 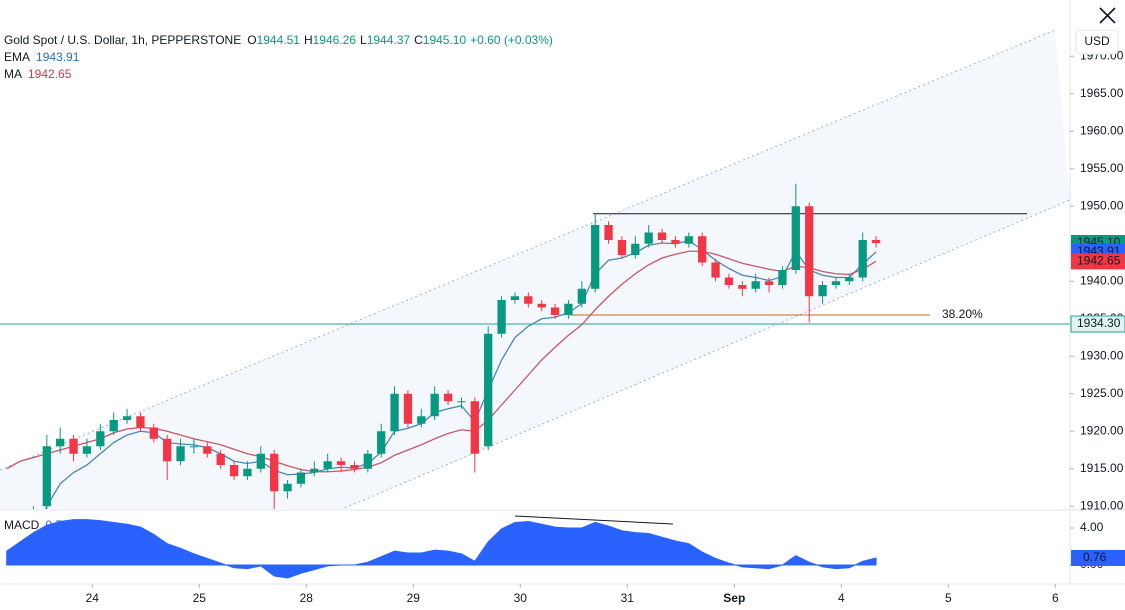 I want to click on x-tick-label: 6, so click(x=1055, y=598).